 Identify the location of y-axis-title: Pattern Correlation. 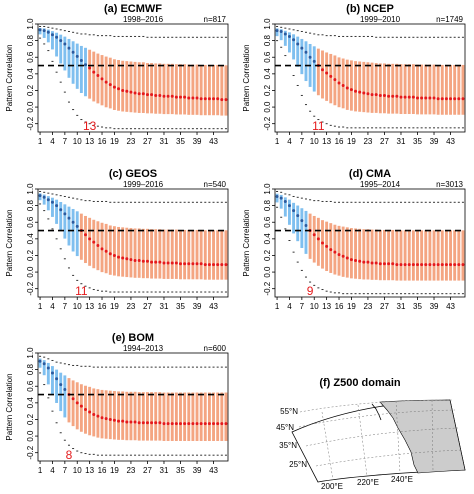
(9, 242).